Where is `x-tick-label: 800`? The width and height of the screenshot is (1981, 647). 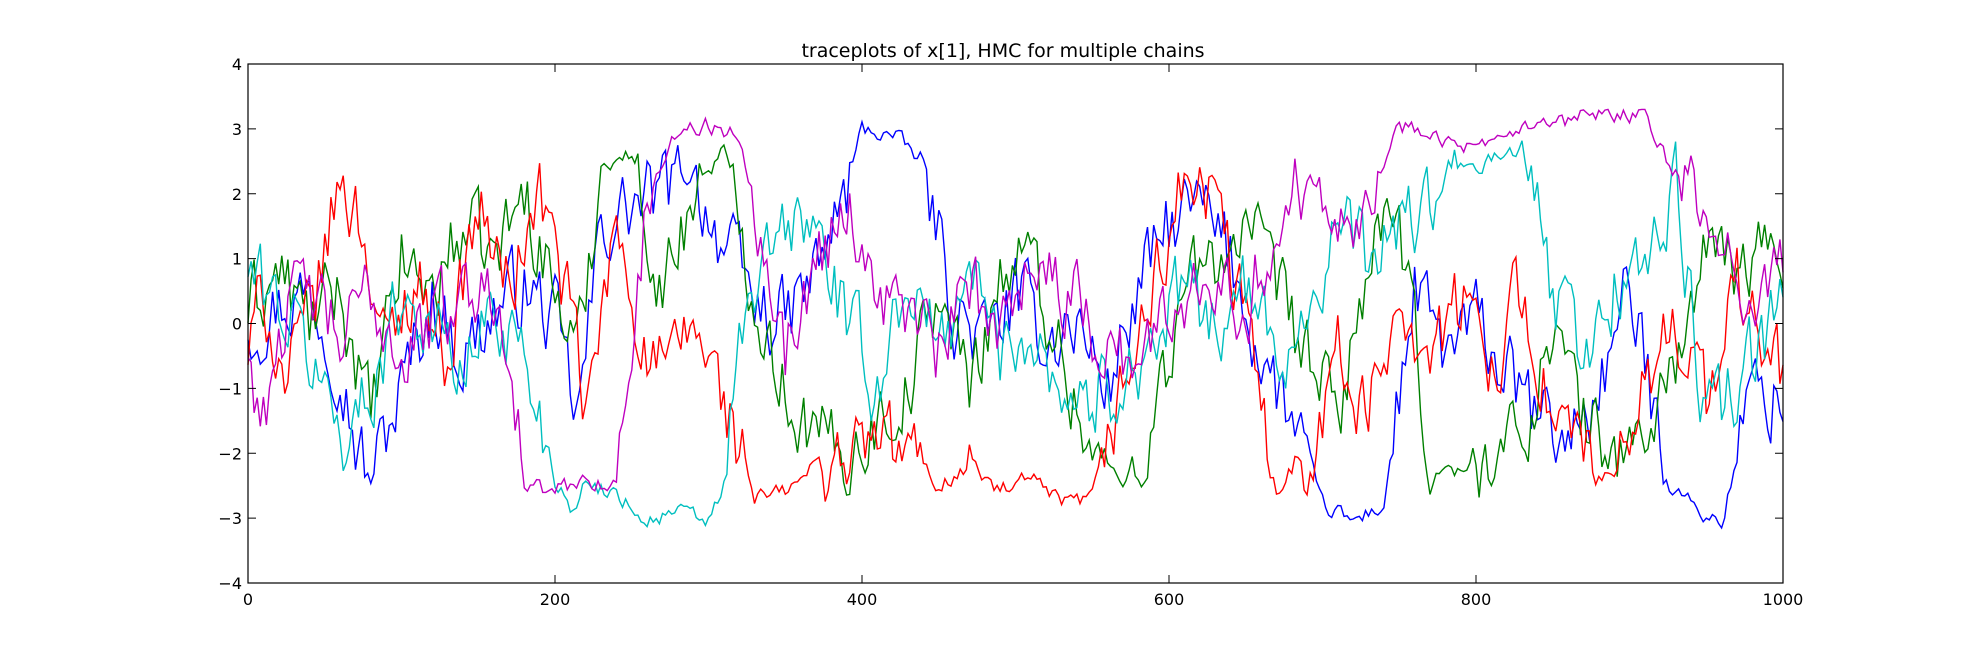
x-tick-label: 800 is located at coordinates (1476, 599).